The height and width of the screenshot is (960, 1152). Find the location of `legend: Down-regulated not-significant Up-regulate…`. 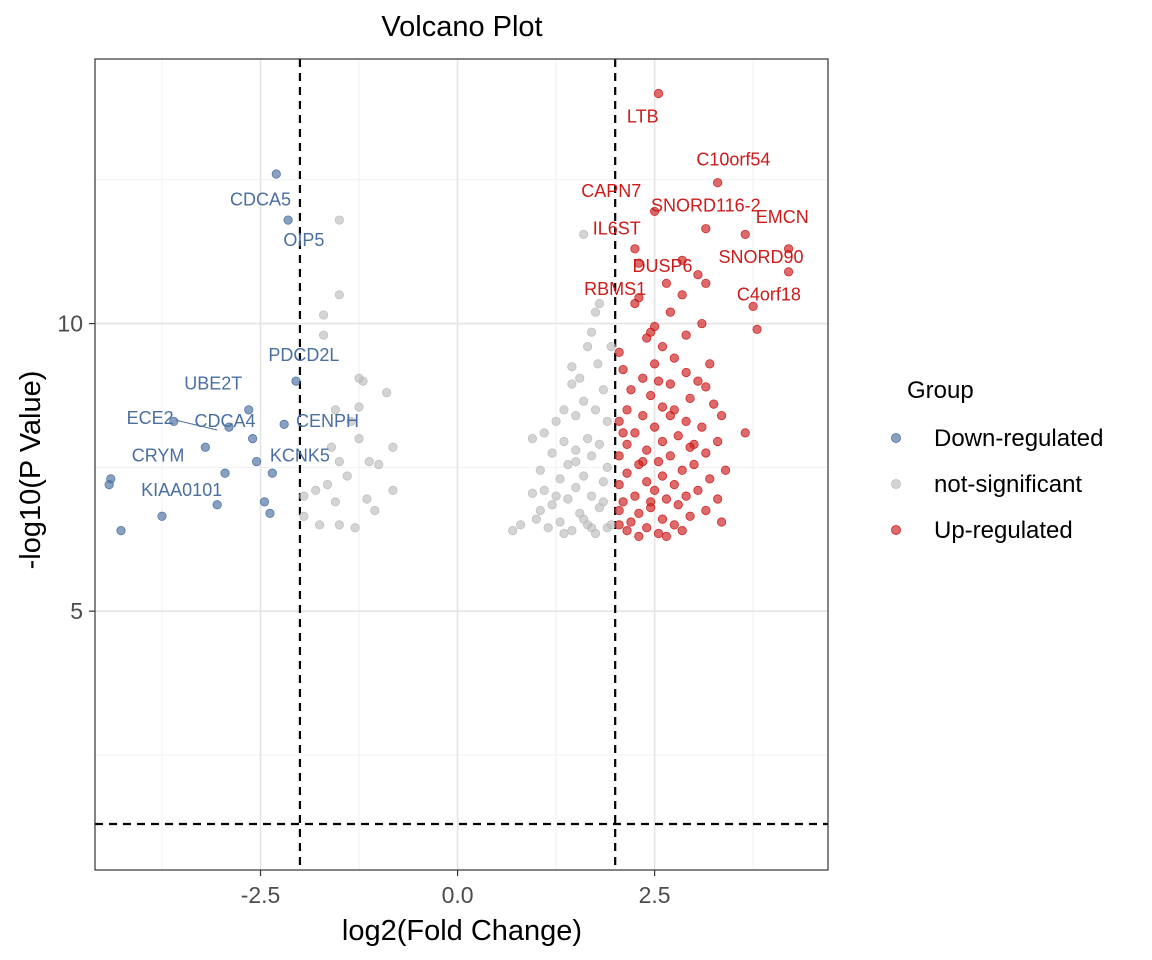

legend: Down-regulated not-significant Up-regulate… is located at coordinates (997, 484).